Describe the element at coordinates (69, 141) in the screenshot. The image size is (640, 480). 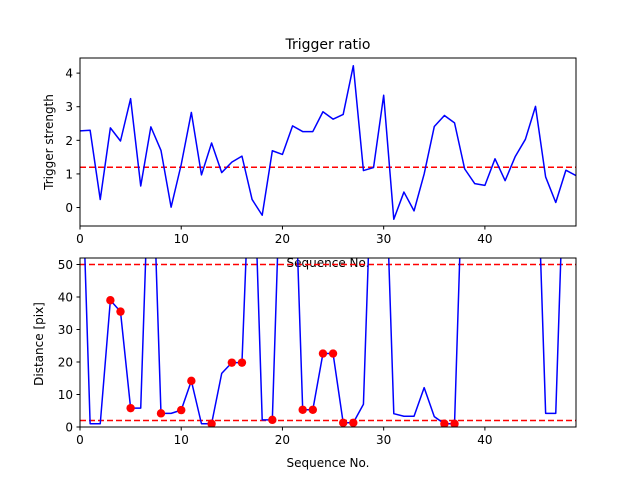
I see `y-tick-label: 2` at that location.